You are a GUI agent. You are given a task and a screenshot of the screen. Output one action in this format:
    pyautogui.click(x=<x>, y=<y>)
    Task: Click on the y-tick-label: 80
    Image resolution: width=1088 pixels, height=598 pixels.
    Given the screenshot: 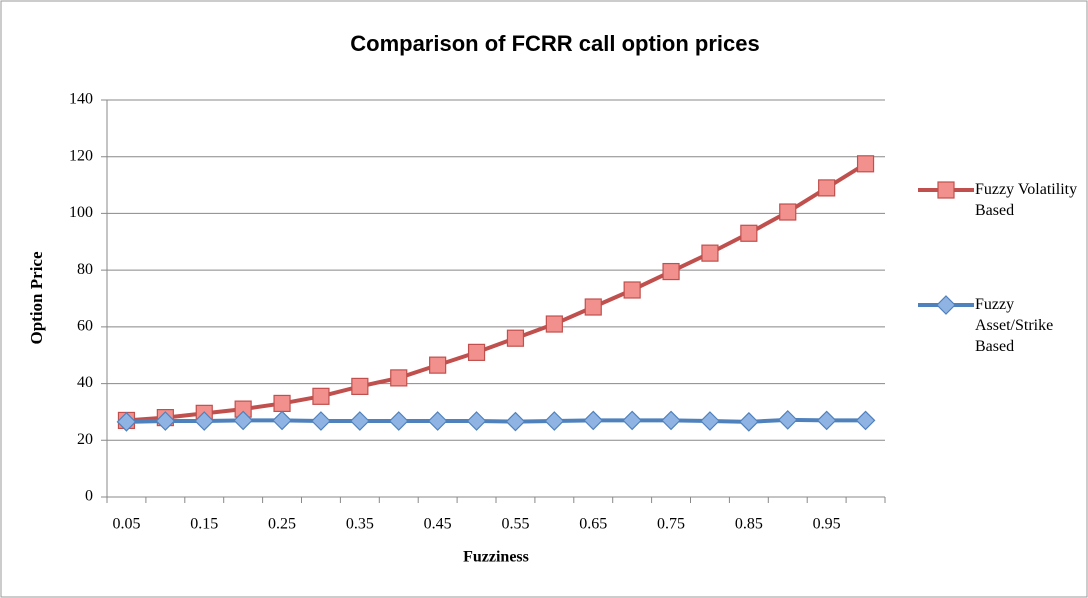 What is the action you would take?
    pyautogui.click(x=85, y=269)
    